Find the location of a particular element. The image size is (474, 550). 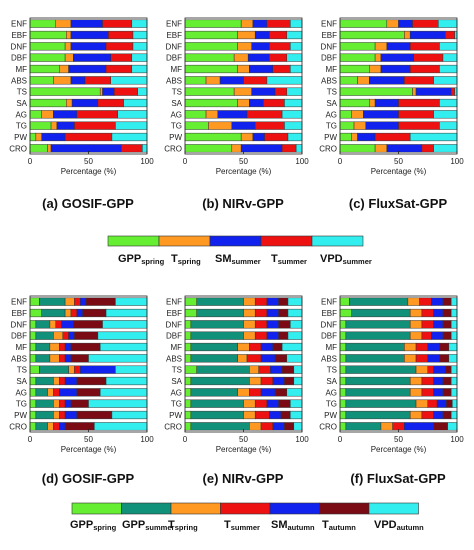

bar-segment-cro-vpd_autumn is located at coordinates (121, 426).